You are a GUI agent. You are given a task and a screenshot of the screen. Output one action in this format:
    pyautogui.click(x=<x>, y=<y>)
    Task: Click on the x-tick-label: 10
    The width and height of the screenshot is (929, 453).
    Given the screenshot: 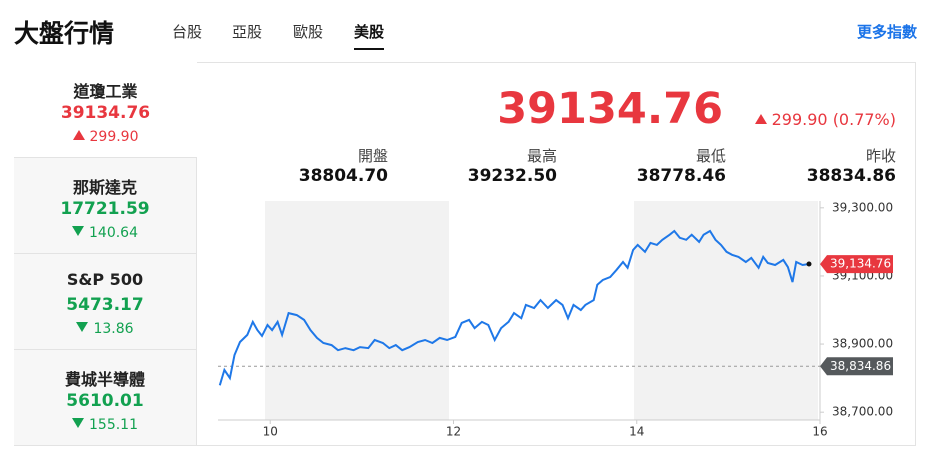 What is the action you would take?
    pyautogui.click(x=270, y=432)
    